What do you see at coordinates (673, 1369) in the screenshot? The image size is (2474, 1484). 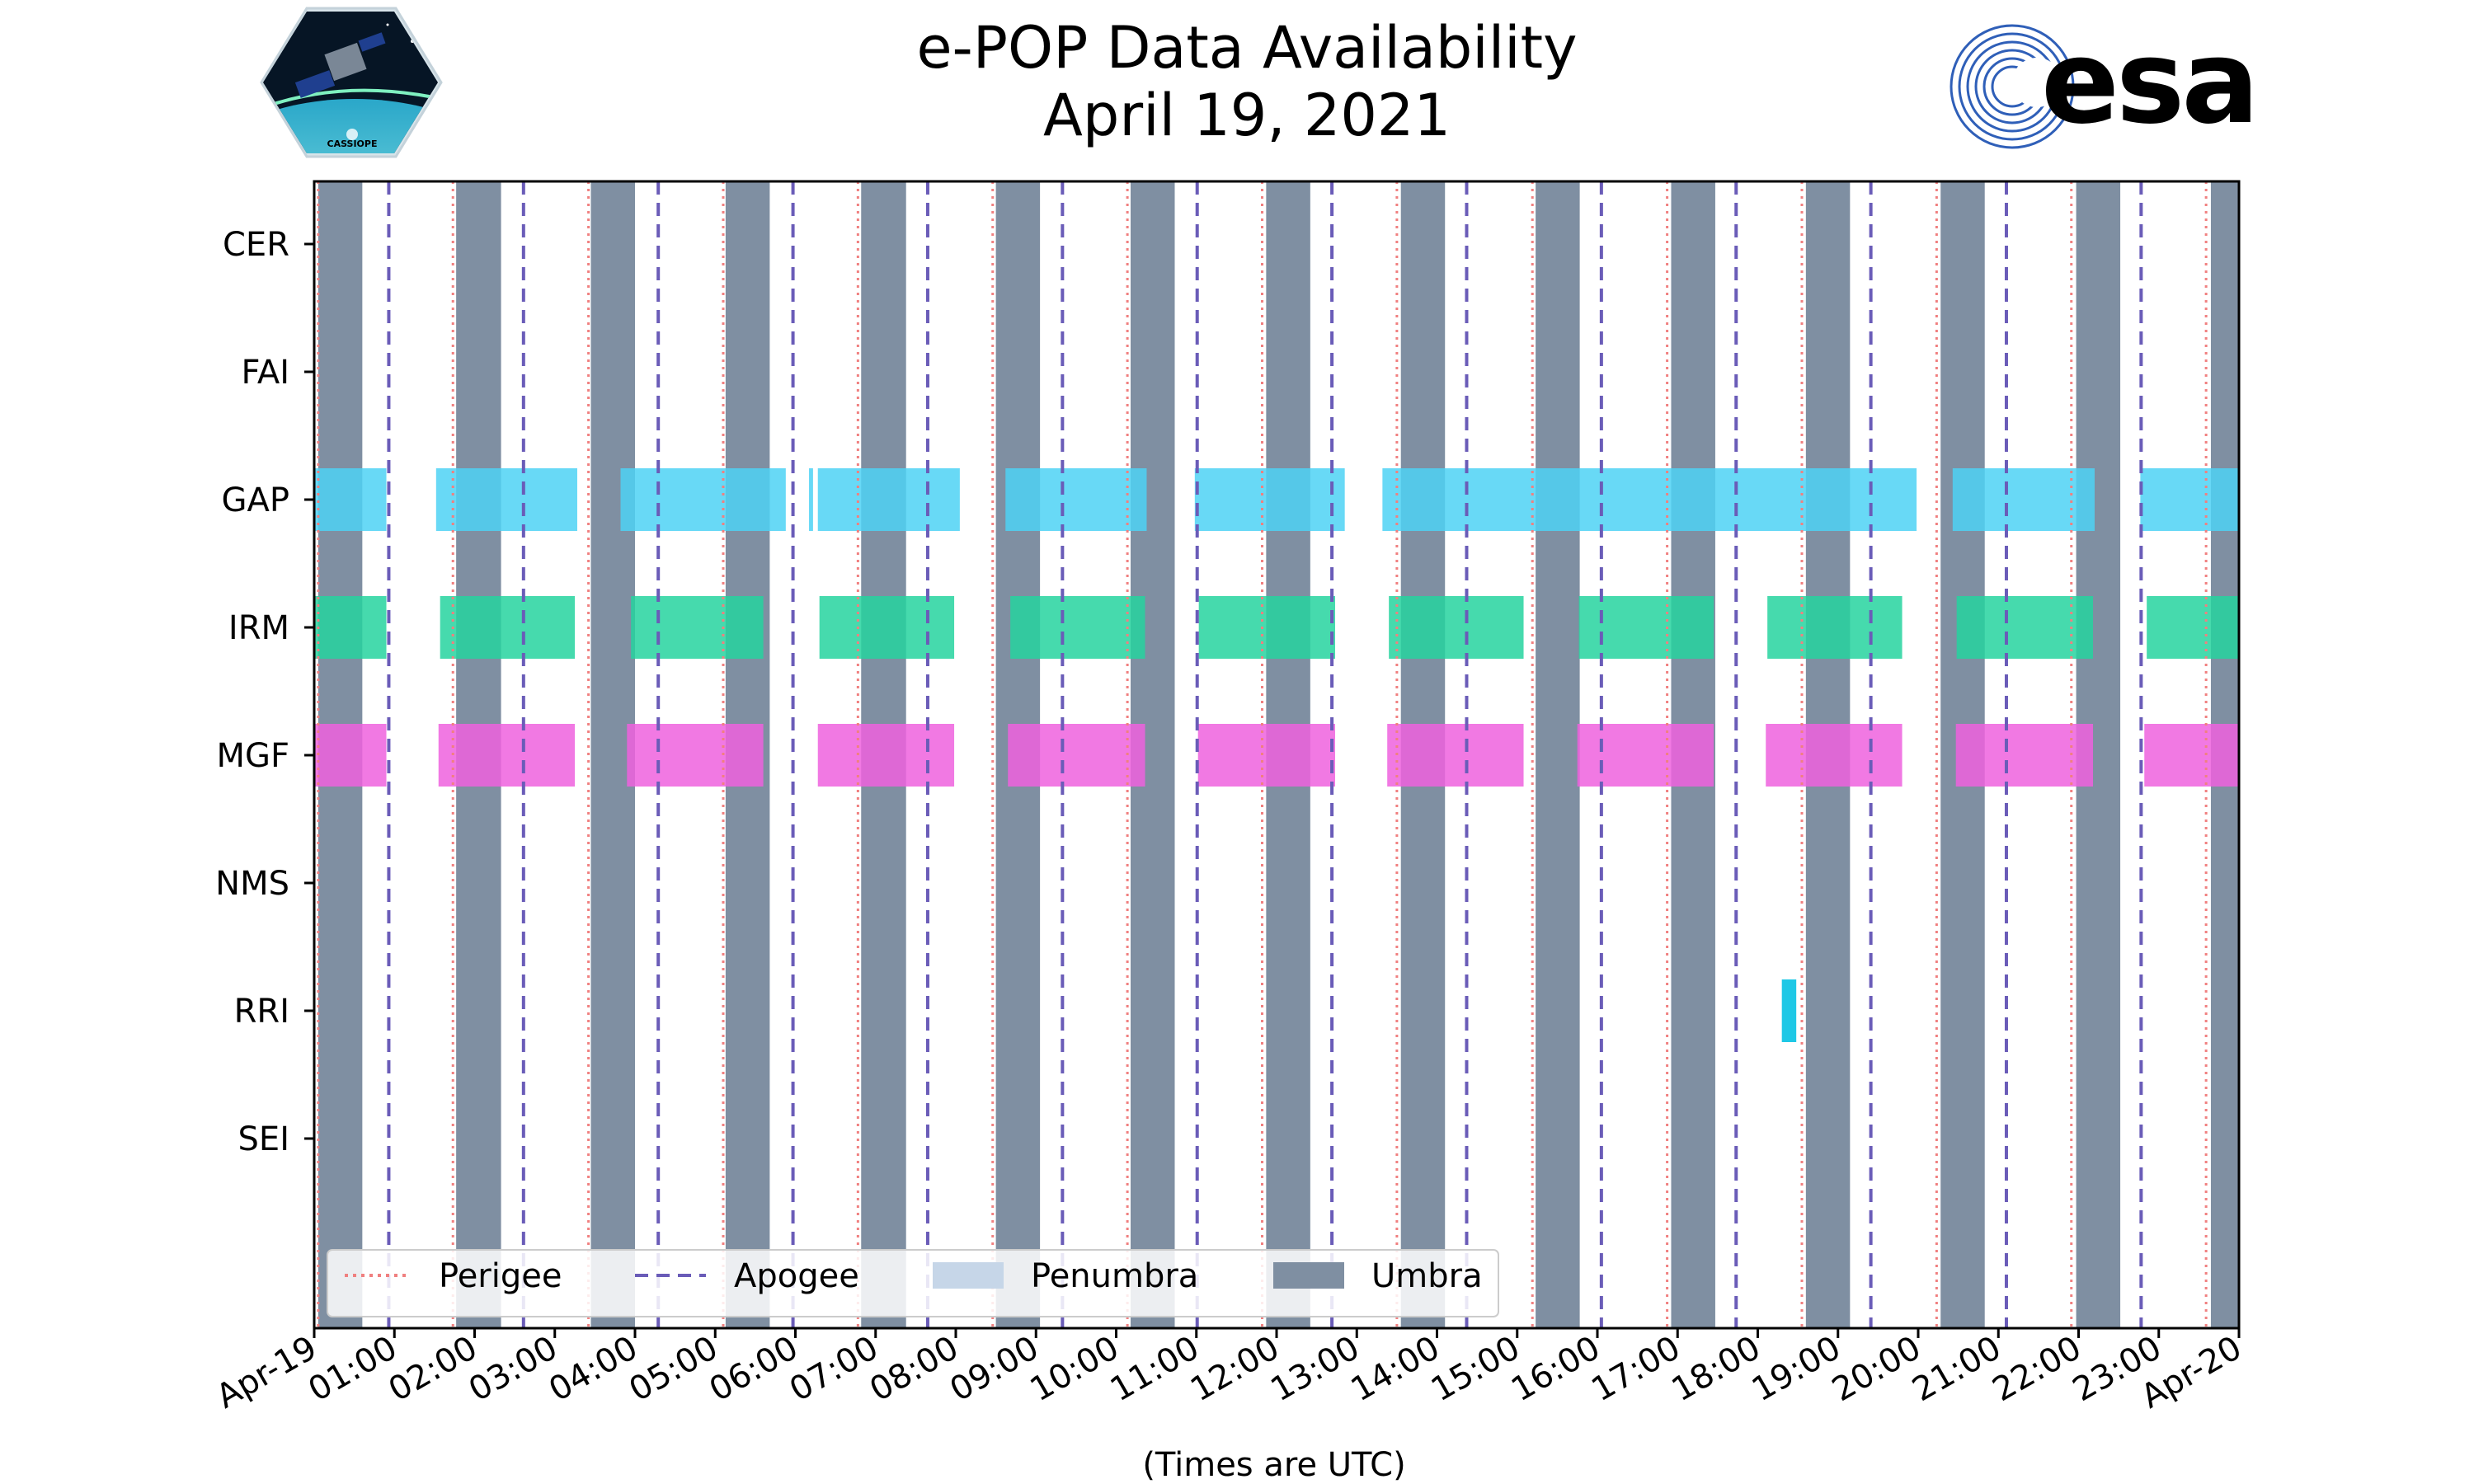 I see `x-tick-label: 05:00` at bounding box center [673, 1369].